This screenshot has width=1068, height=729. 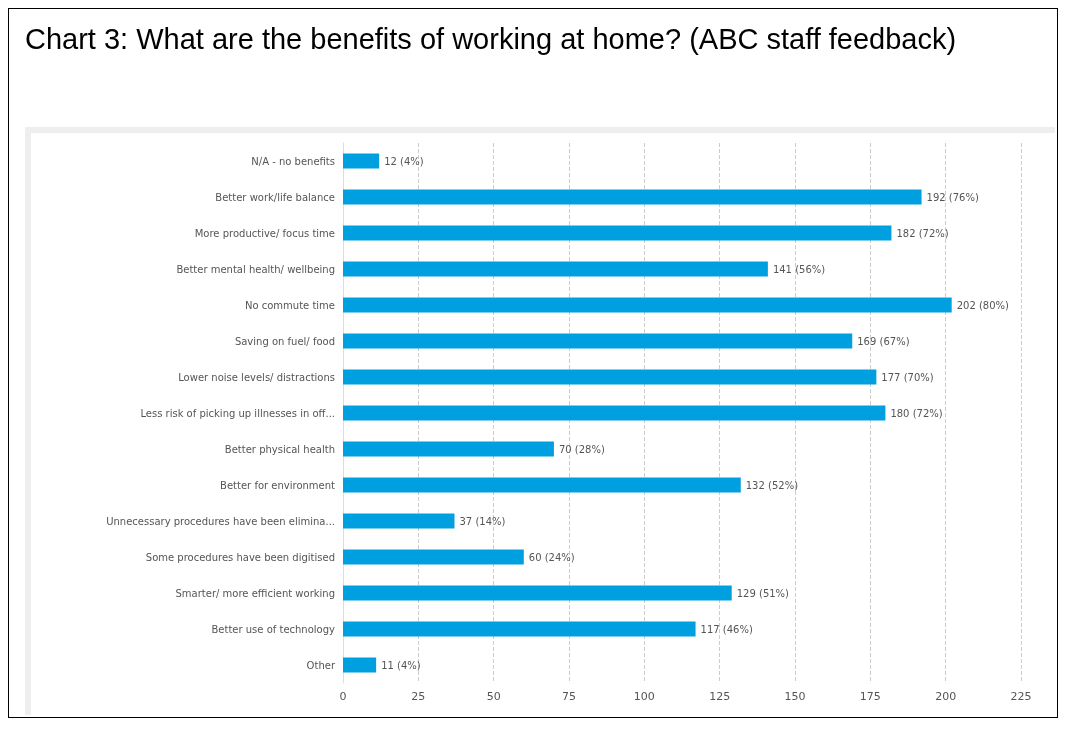 What do you see at coordinates (284, 341) in the screenshot?
I see `y-tick-label: Saving on fuel/ food` at bounding box center [284, 341].